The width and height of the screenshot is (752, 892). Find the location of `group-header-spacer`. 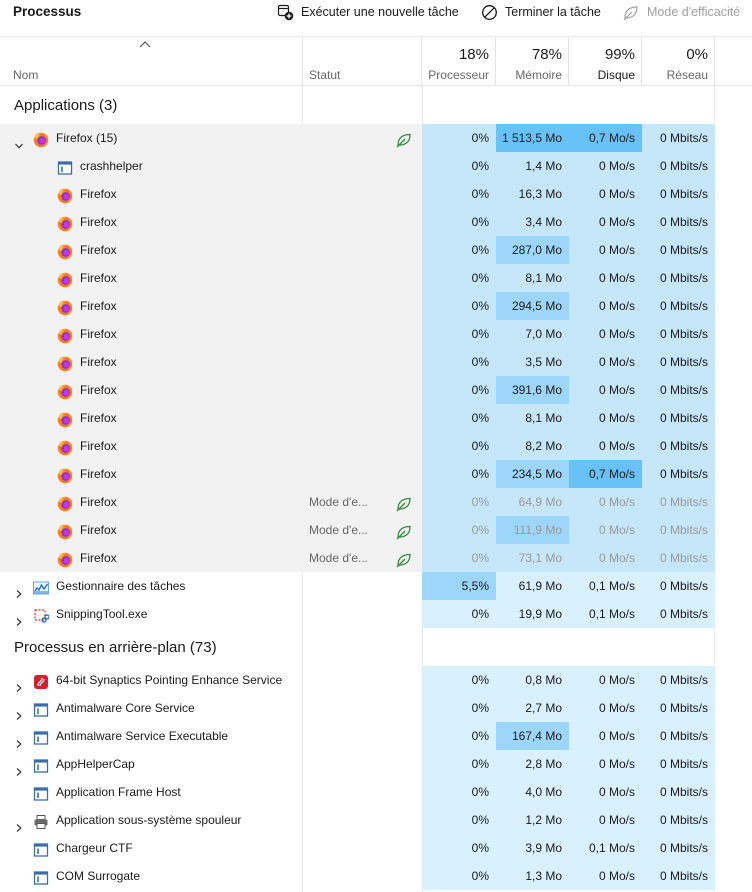

group-header-spacer is located at coordinates (568, 105).